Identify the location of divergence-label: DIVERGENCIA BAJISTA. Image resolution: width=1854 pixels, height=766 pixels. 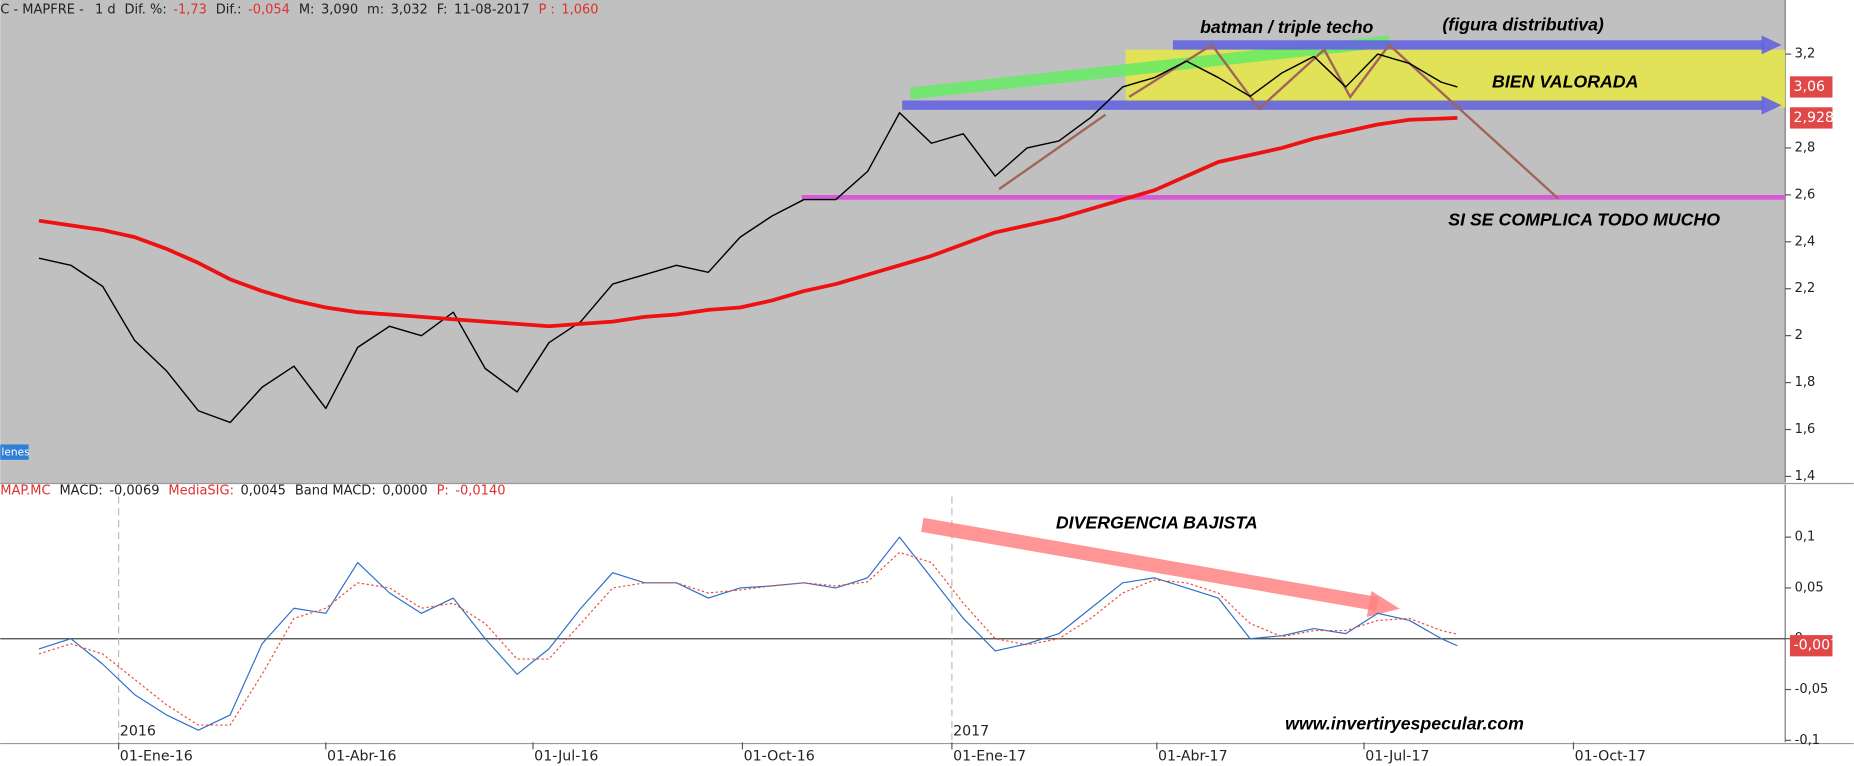
(1157, 522).